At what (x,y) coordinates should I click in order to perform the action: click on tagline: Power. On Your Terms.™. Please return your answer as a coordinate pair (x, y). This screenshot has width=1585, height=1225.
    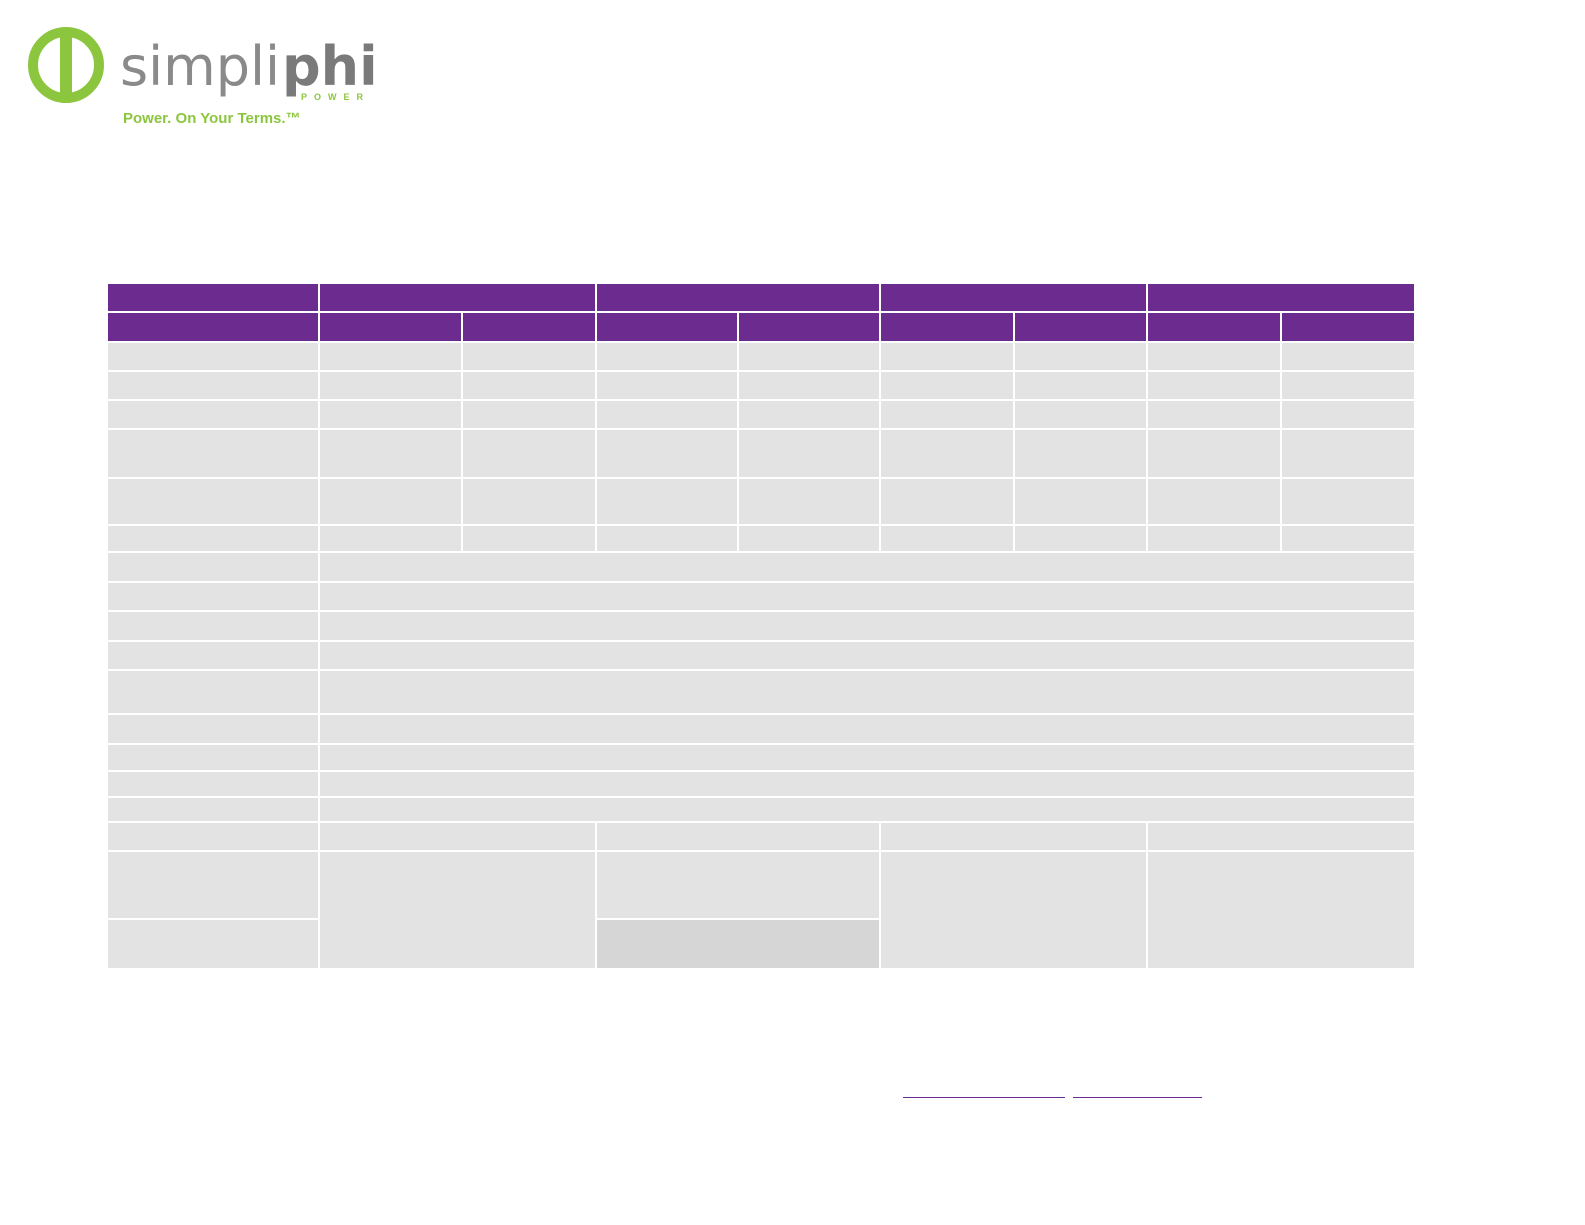
    Looking at the image, I should click on (212, 118).